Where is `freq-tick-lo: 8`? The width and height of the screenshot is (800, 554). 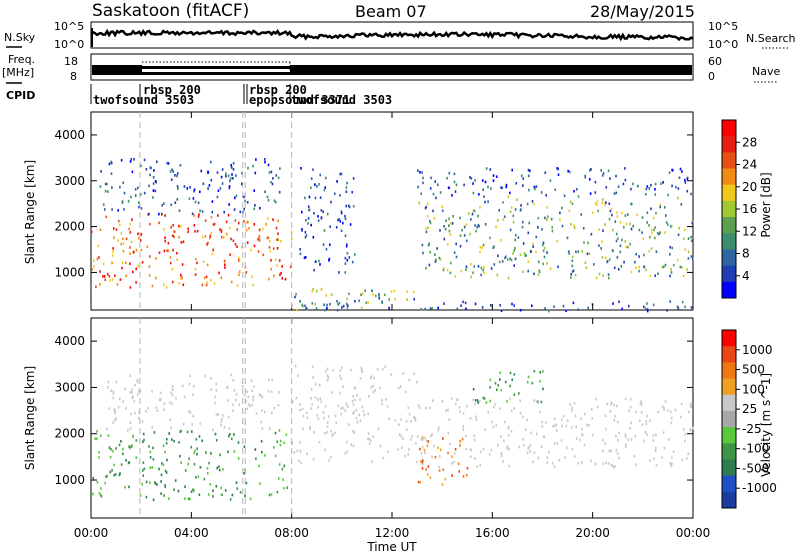
freq-tick-lo: 8 is located at coordinates (73, 76).